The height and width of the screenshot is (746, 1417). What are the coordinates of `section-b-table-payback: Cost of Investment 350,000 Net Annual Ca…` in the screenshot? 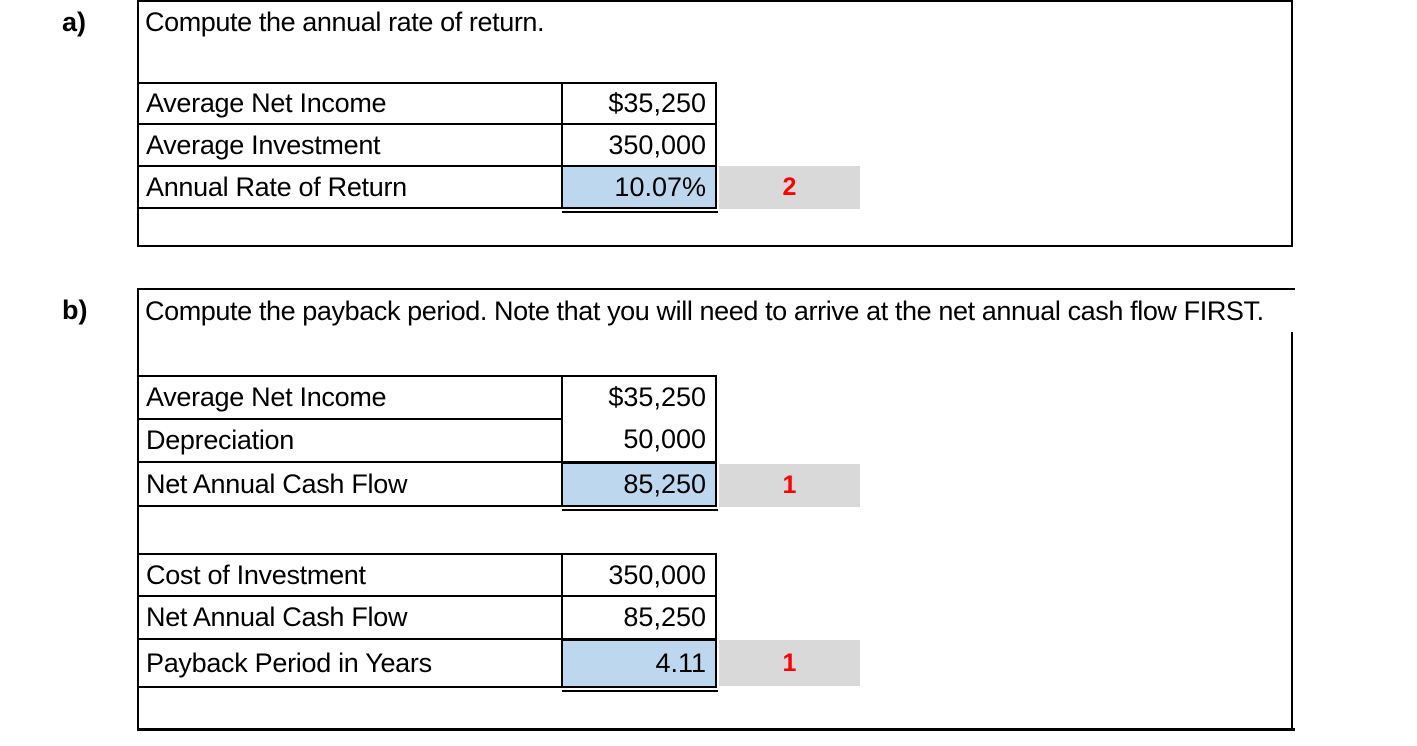 It's located at (427, 620).